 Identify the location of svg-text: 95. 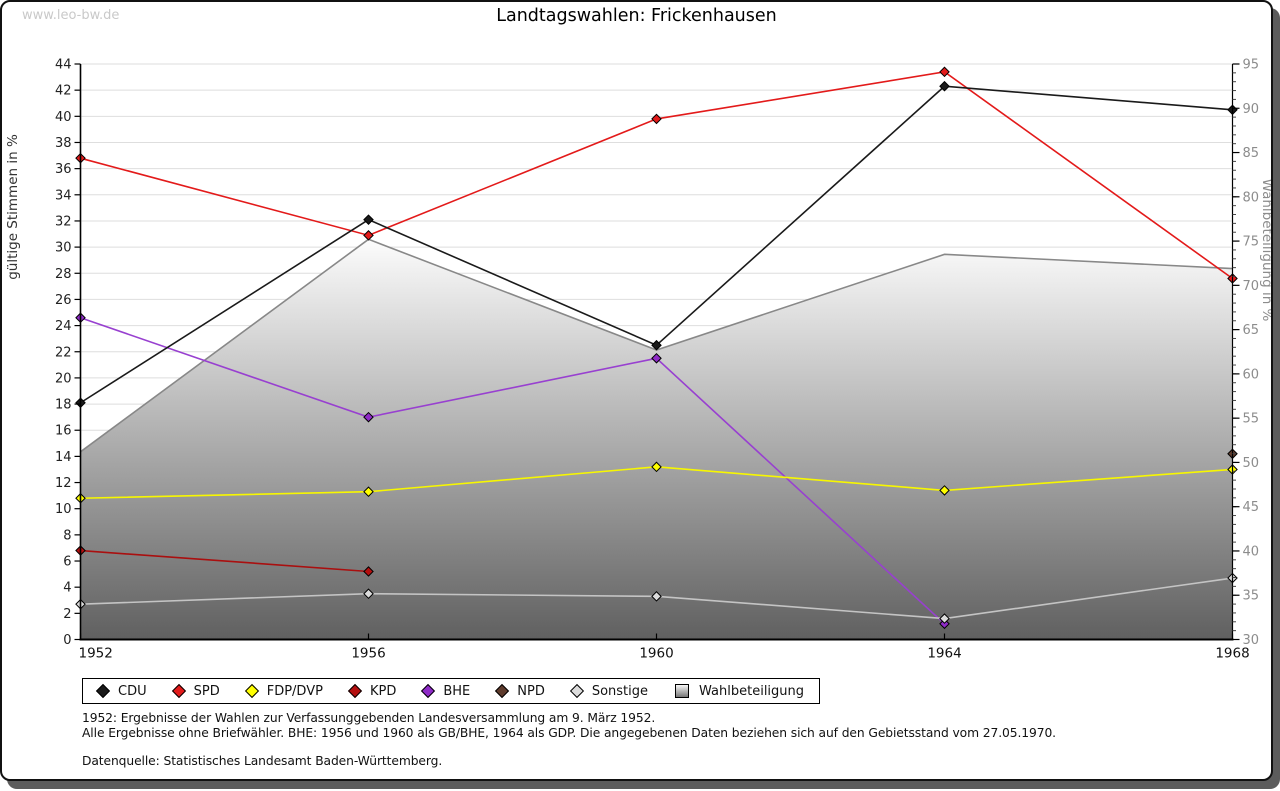
(1251, 65).